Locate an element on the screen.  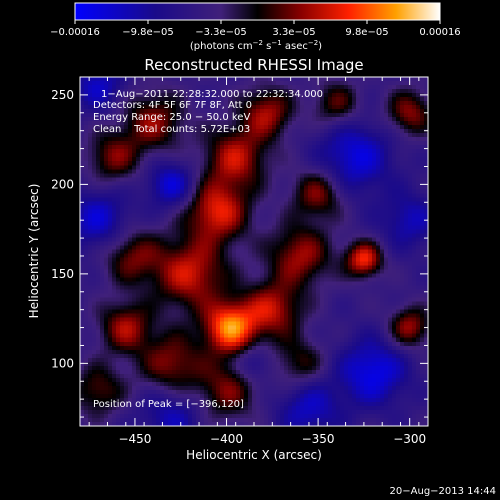
colorbar-tick-label: 3.3e−05 is located at coordinates (293, 32).